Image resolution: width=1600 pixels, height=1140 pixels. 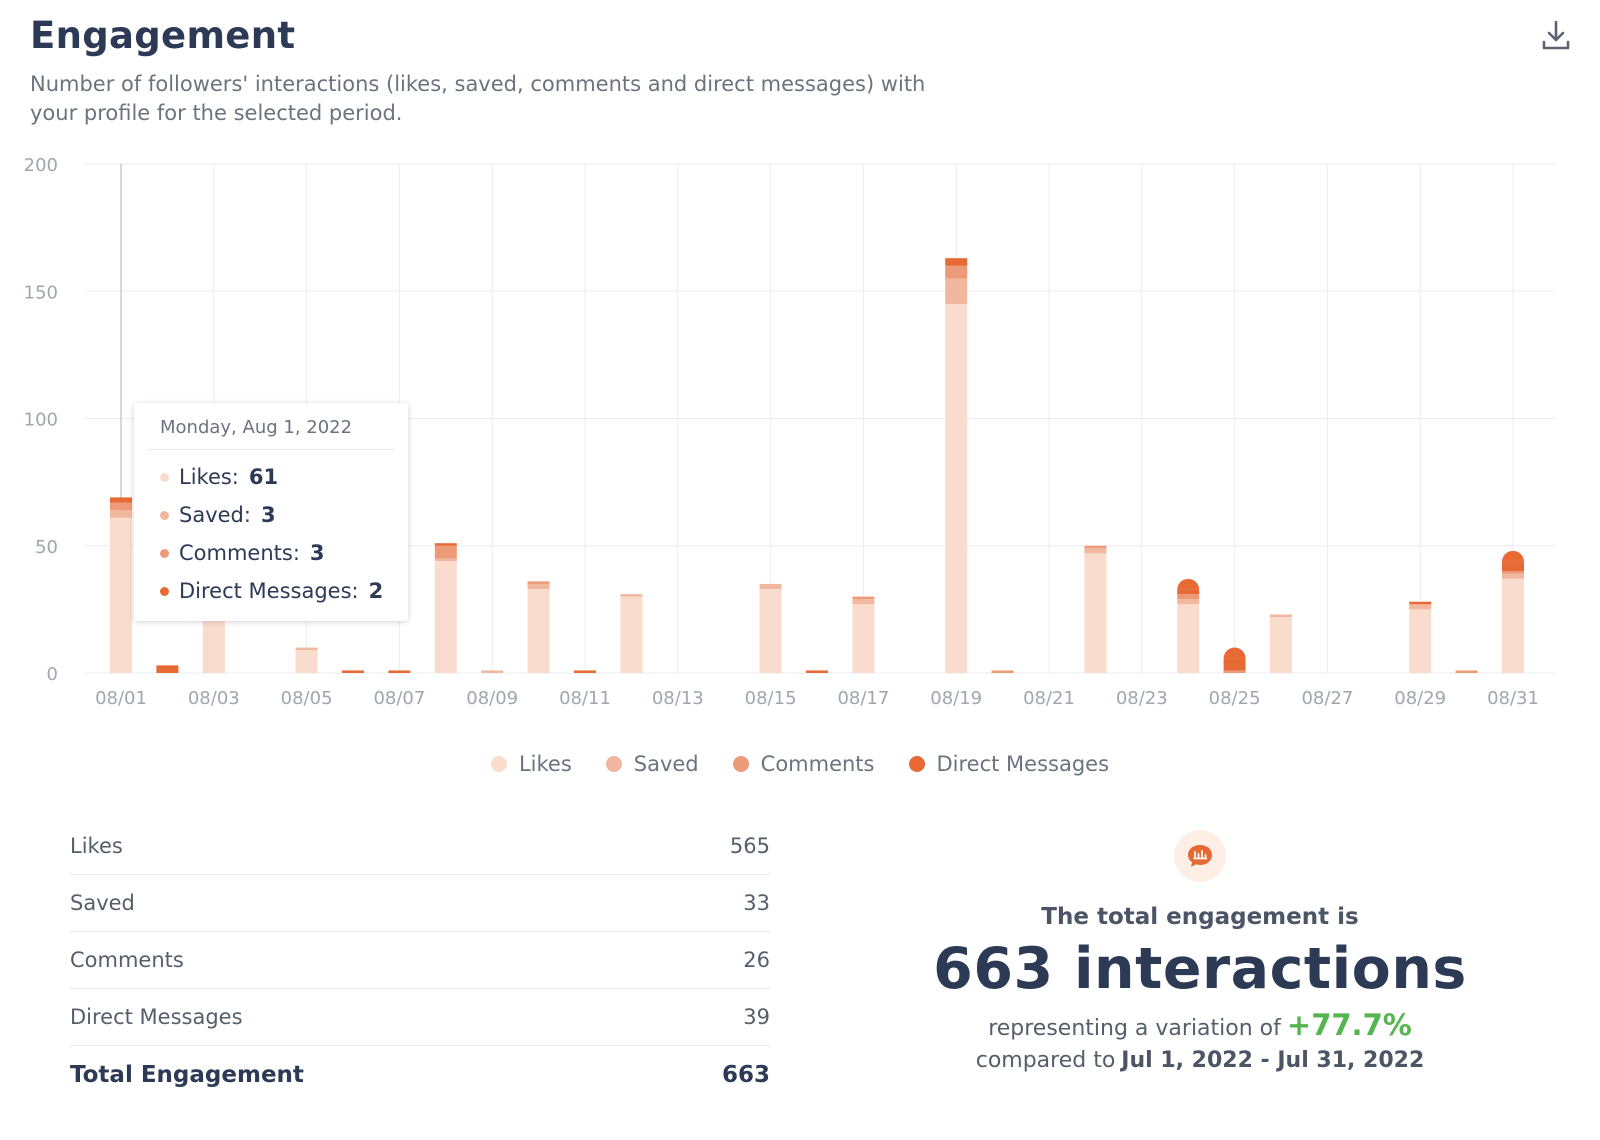 I want to click on tooltip-row-saved: Saved: 3, so click(x=218, y=515).